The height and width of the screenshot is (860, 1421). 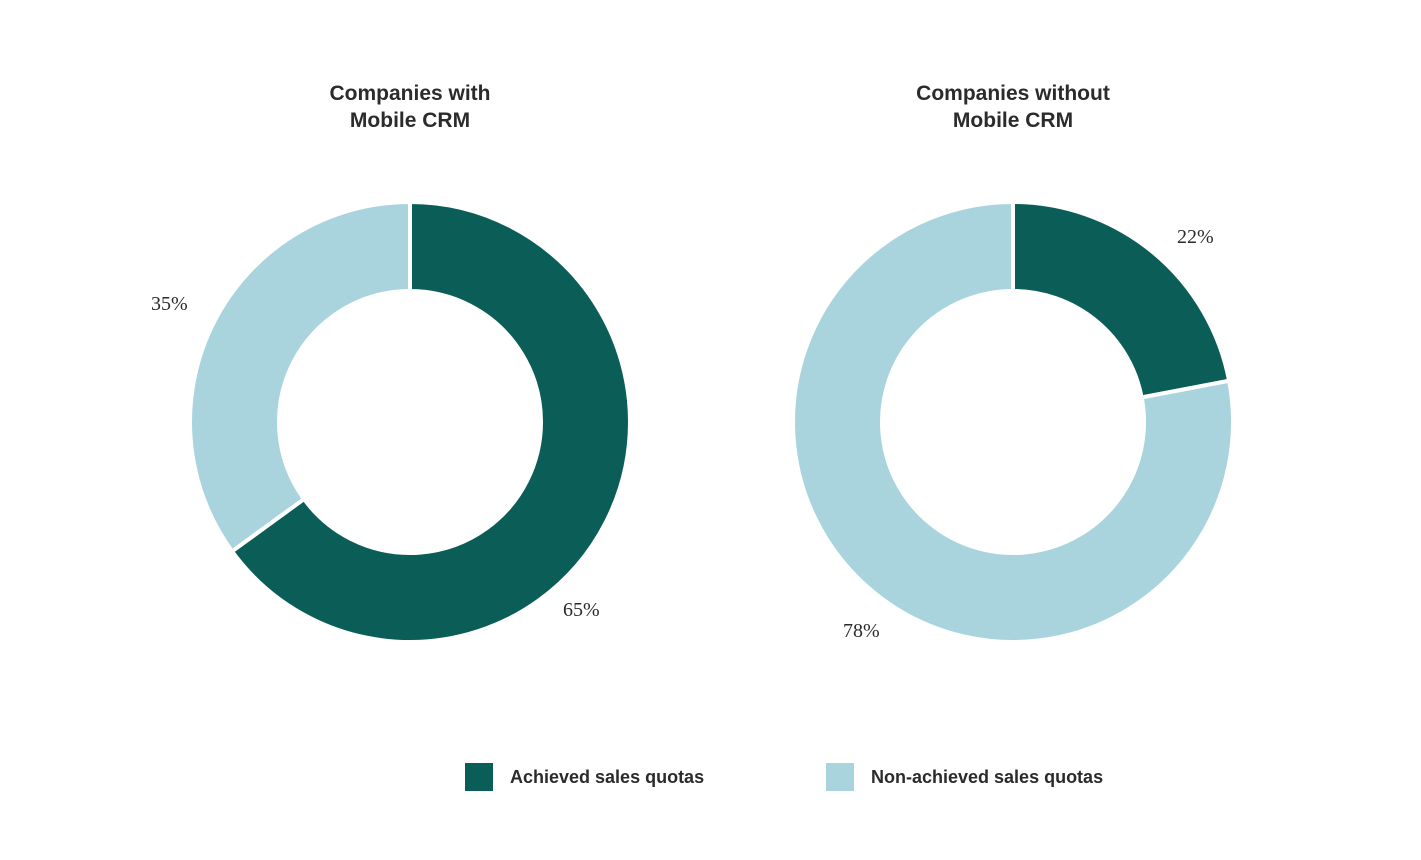 I want to click on legend-label-achieved: Achieved sales quotas, so click(x=607, y=776).